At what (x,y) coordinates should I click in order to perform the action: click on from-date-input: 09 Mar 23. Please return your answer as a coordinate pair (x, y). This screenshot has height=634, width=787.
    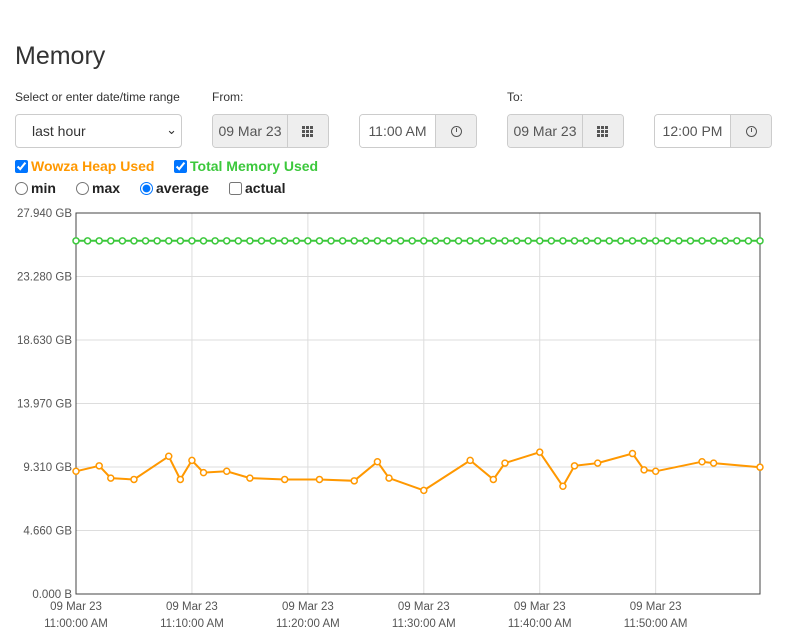
    Looking at the image, I should click on (250, 131).